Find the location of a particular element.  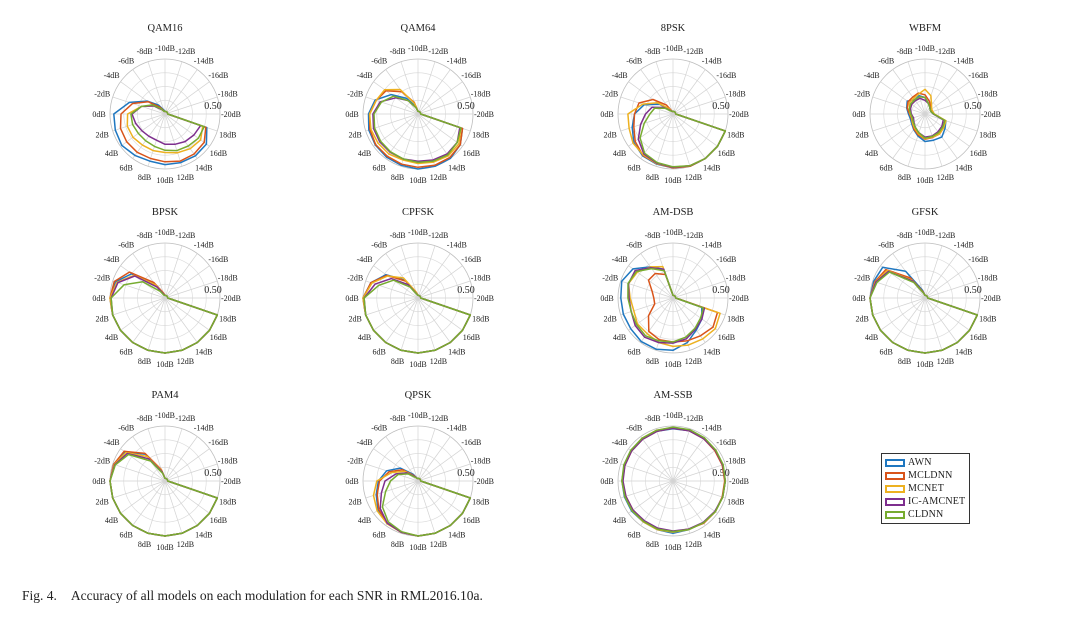

legend: AWN MCLDNN MCNET IC-AMCNET CLDNN is located at coordinates (926, 488).